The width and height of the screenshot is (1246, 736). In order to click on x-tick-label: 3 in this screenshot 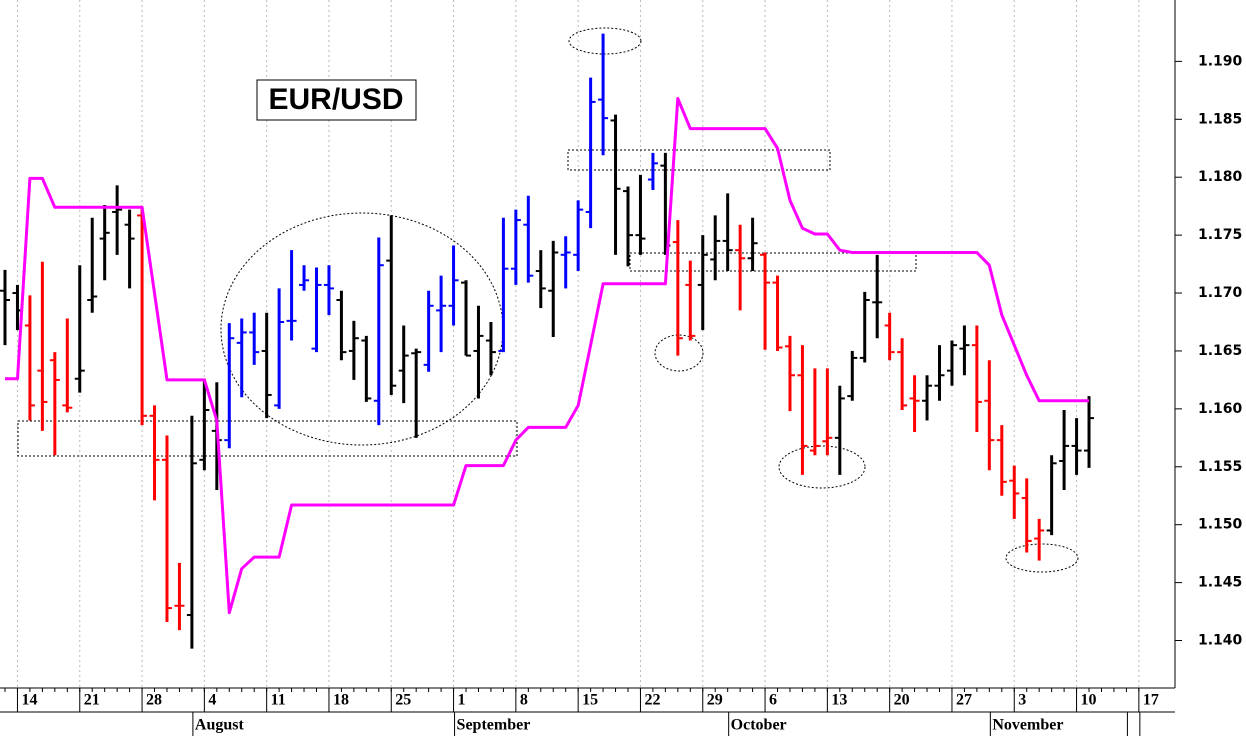, I will do `click(1022, 700)`.